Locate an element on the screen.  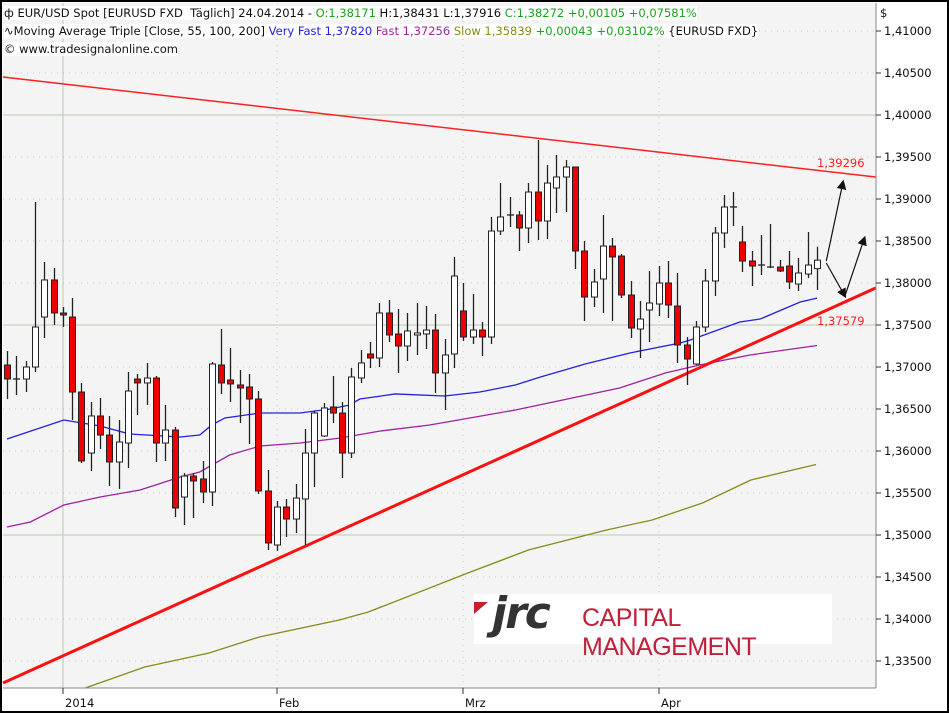
logo-text: CAPITAL MANAGEMENT is located at coordinates (669, 632).